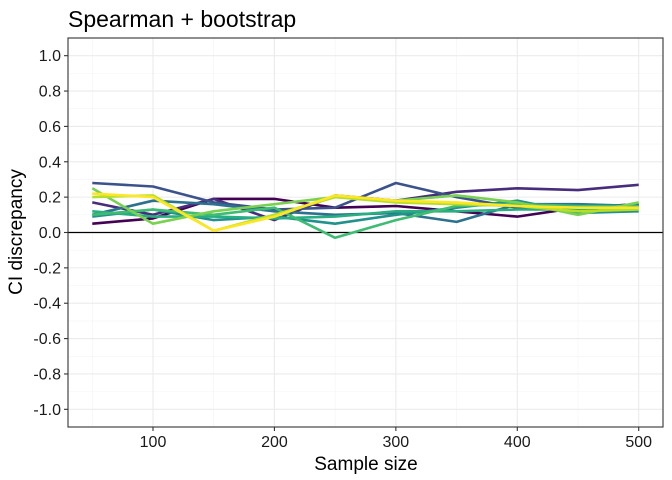 This screenshot has height=480, width=672. Describe the element at coordinates (153, 442) in the screenshot. I see `x-tick-label: 100` at that location.